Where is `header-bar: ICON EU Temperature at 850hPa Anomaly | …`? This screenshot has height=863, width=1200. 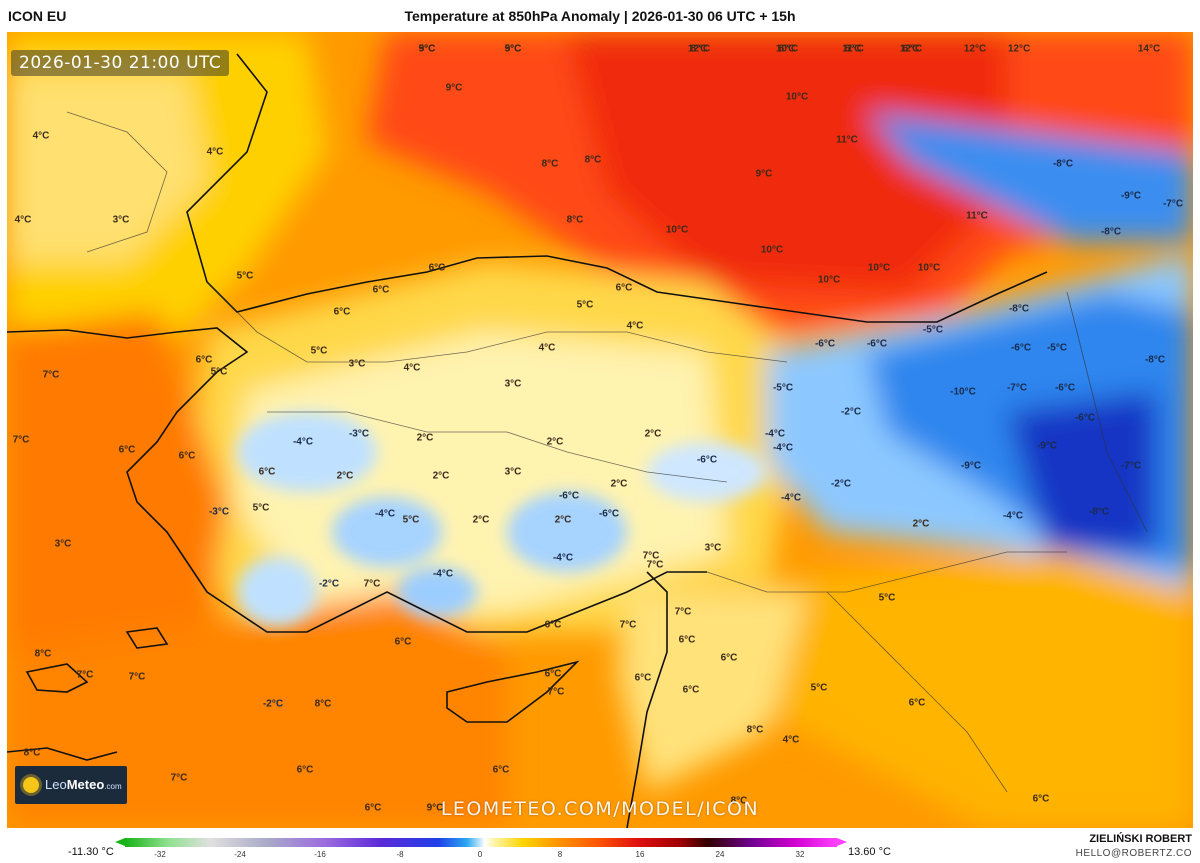 header-bar: ICON EU Temperature at 850hPa Anomaly | … is located at coordinates (600, 16).